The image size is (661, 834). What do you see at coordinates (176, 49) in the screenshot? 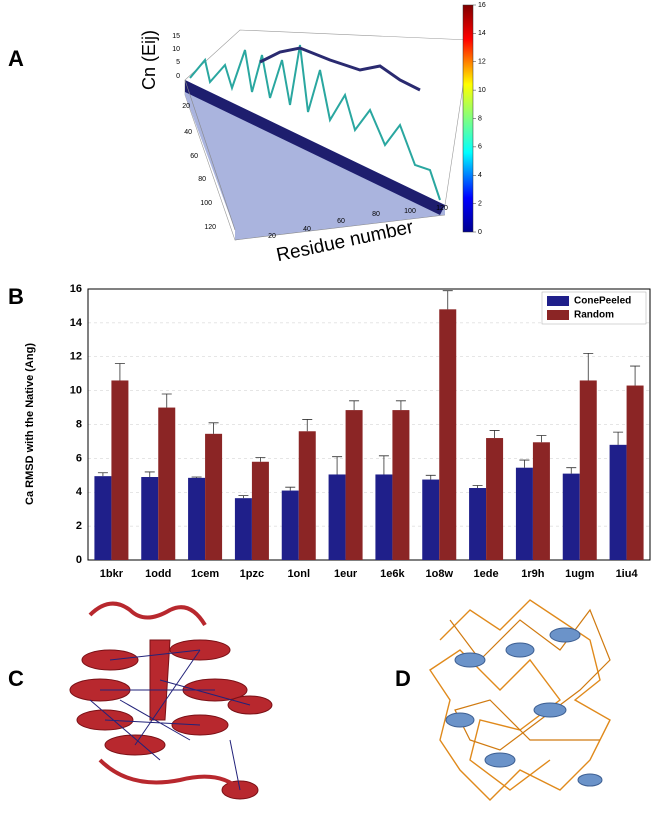
I see `z-tick-label: 10` at bounding box center [176, 49].